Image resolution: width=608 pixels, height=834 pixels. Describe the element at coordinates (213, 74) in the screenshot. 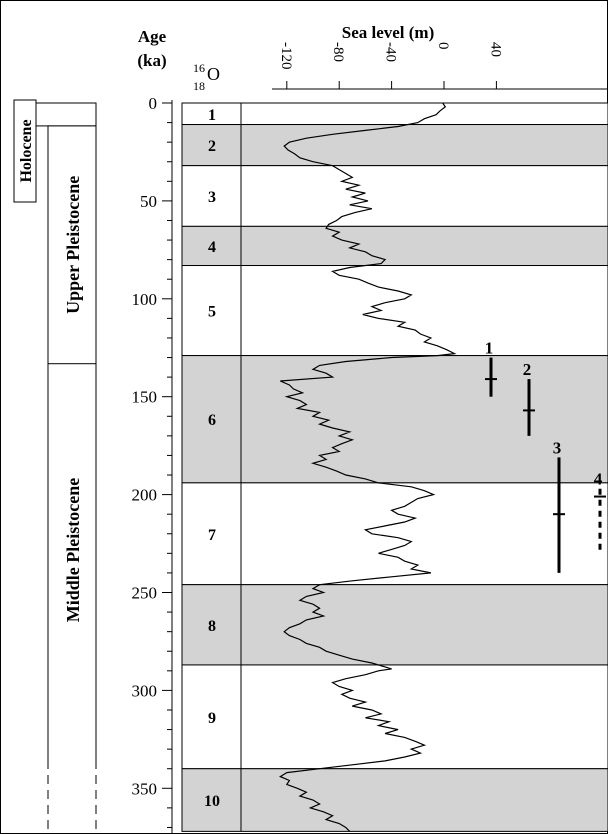

I see `oxygen-symbol: O` at that location.